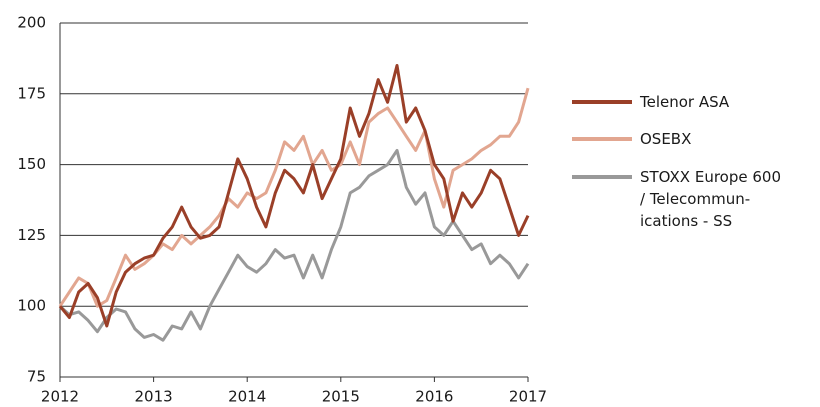 The height and width of the screenshot is (407, 820). What do you see at coordinates (31, 93) in the screenshot?
I see `y-tick-label: 175` at bounding box center [31, 93].